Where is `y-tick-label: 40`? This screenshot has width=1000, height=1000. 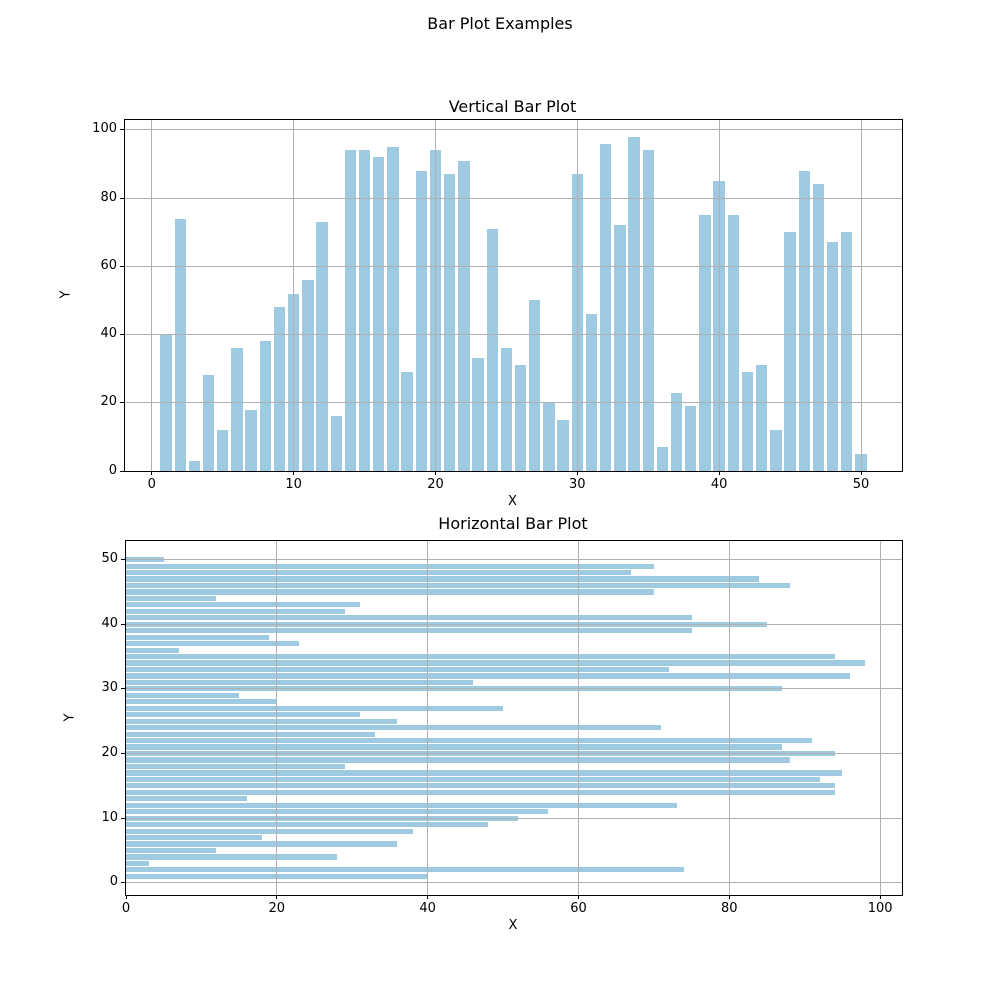 y-tick-label: 40 is located at coordinates (108, 334).